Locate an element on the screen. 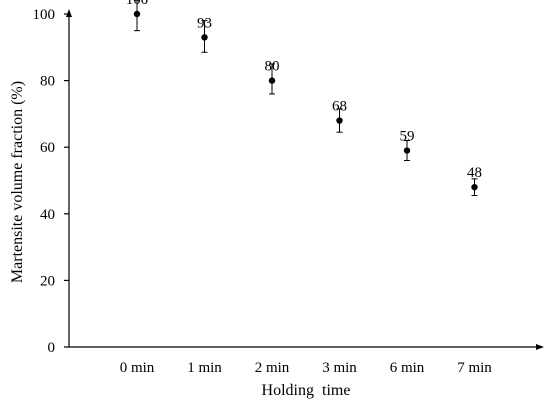 This screenshot has height=409, width=550. data-label: 68 is located at coordinates (339, 107).